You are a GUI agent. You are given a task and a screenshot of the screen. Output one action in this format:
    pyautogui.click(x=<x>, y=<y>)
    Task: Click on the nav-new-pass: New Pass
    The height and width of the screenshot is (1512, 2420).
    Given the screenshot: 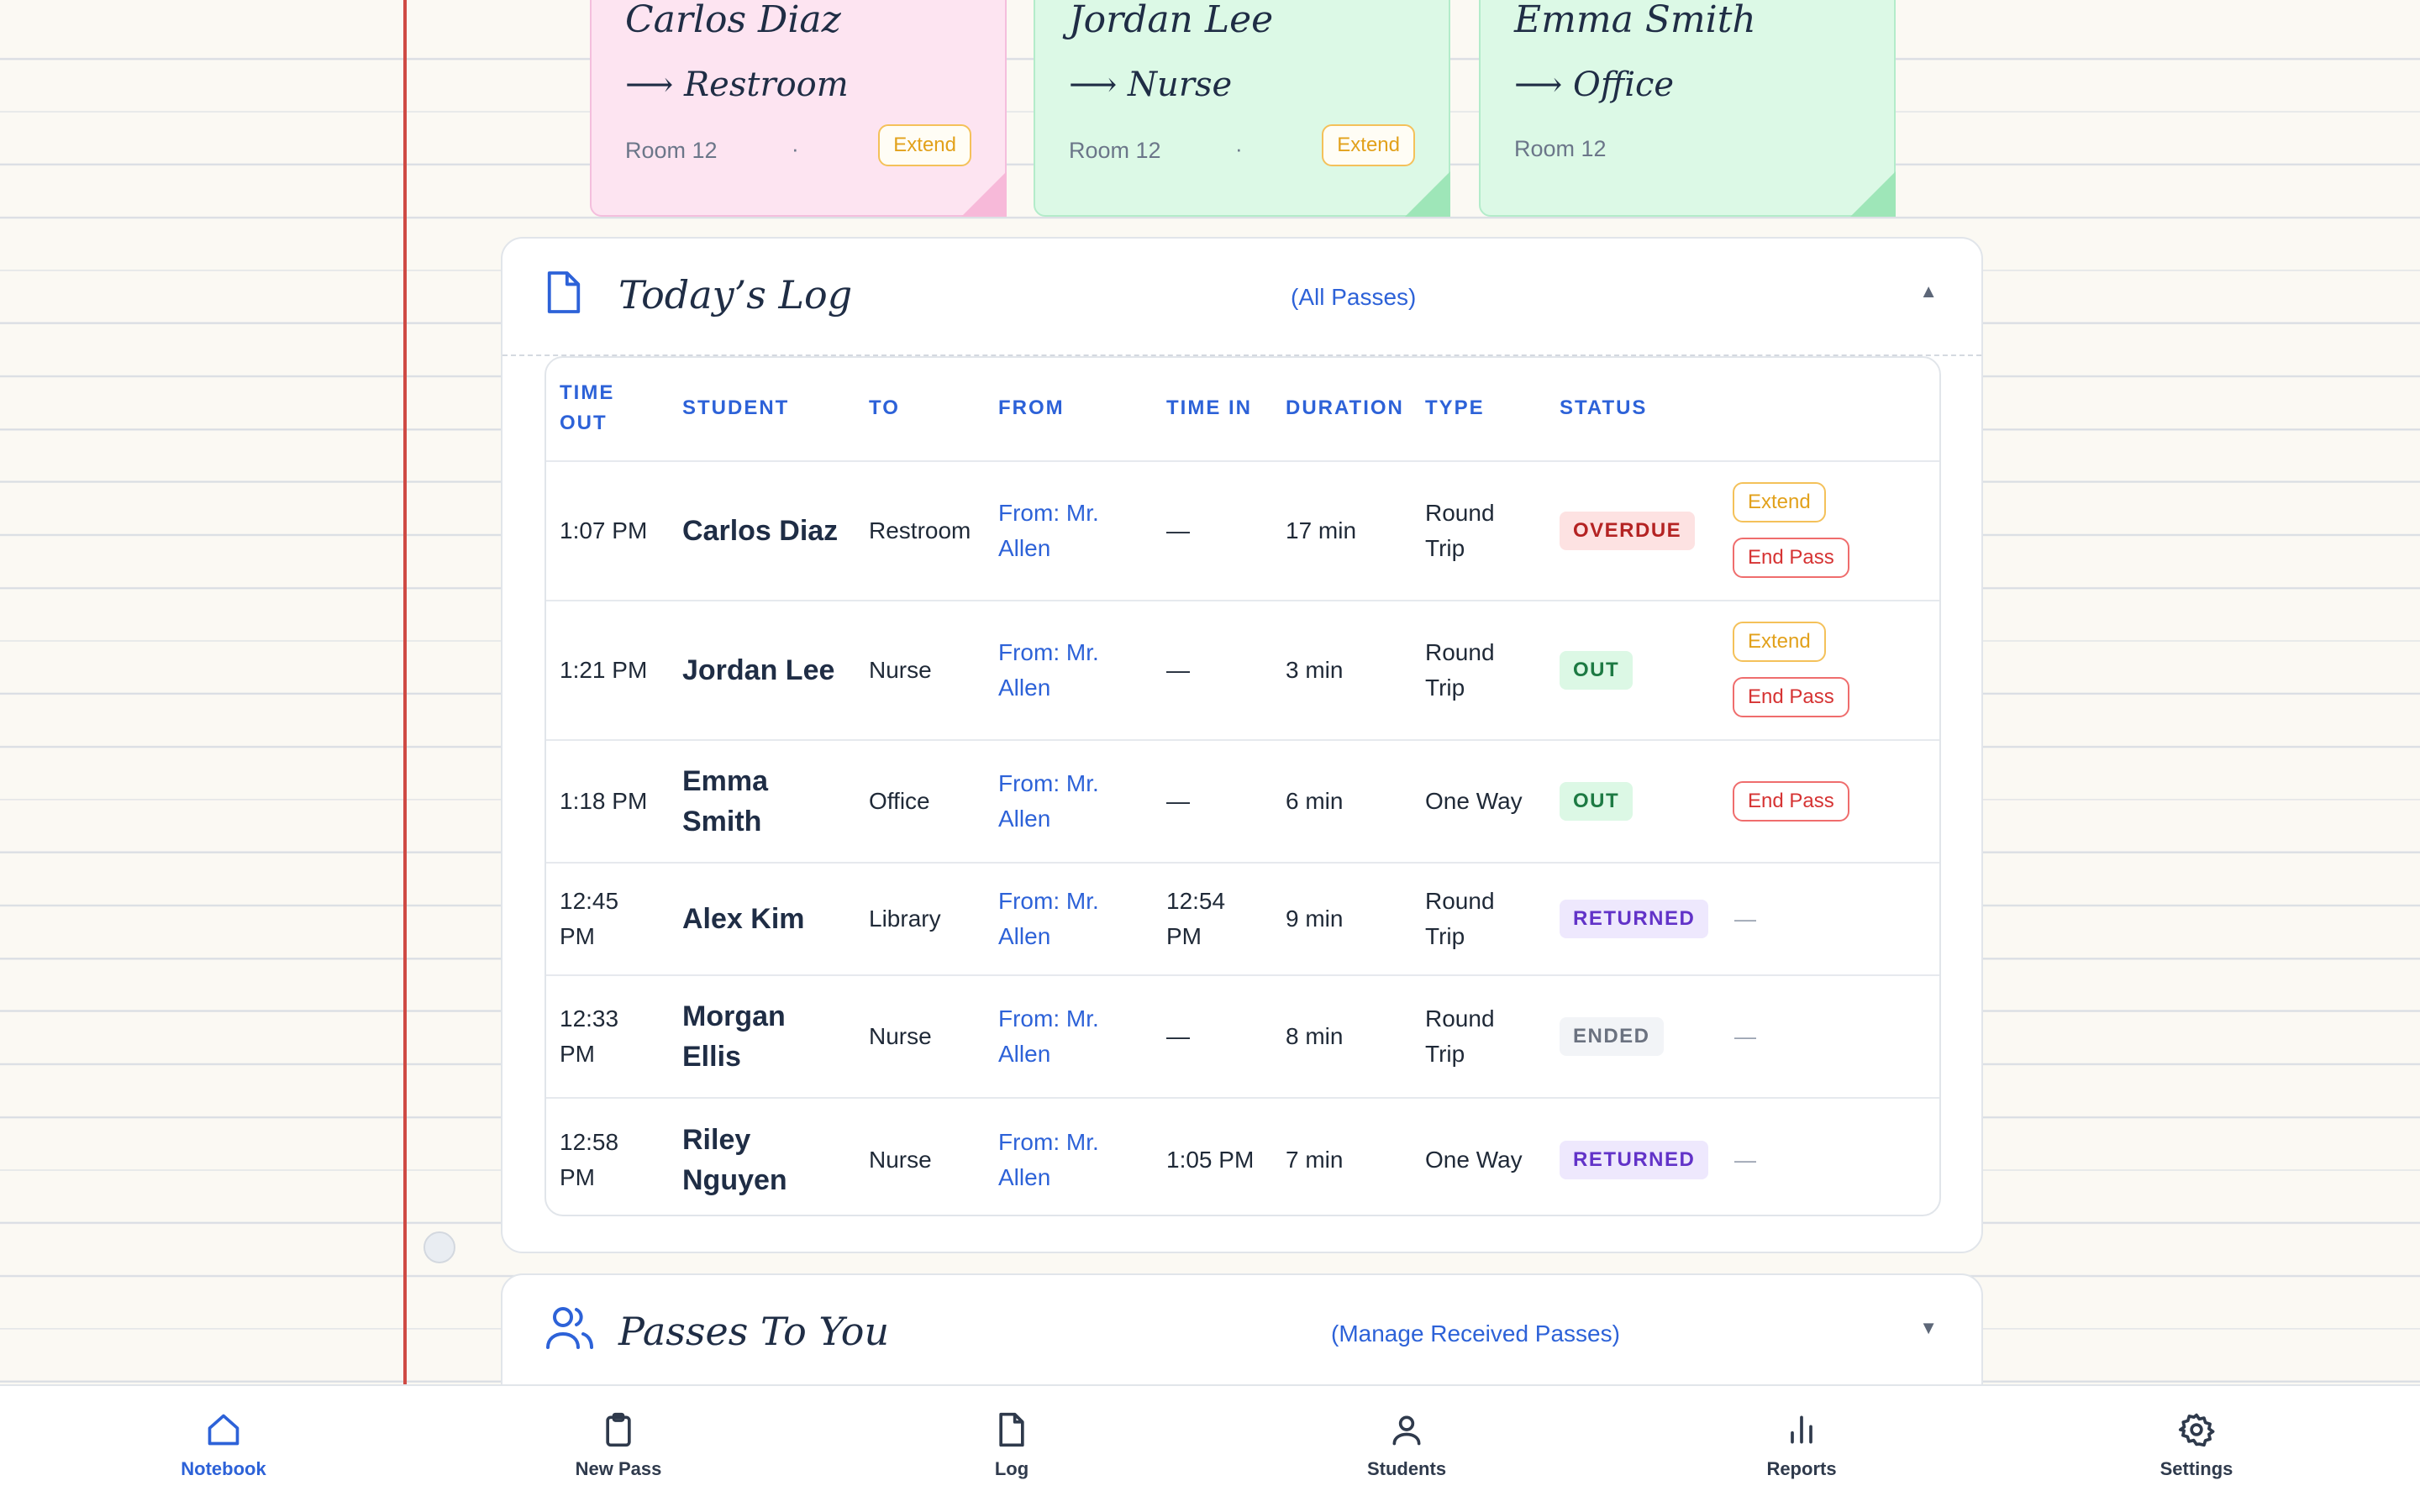 What is the action you would take?
    pyautogui.click(x=618, y=1445)
    